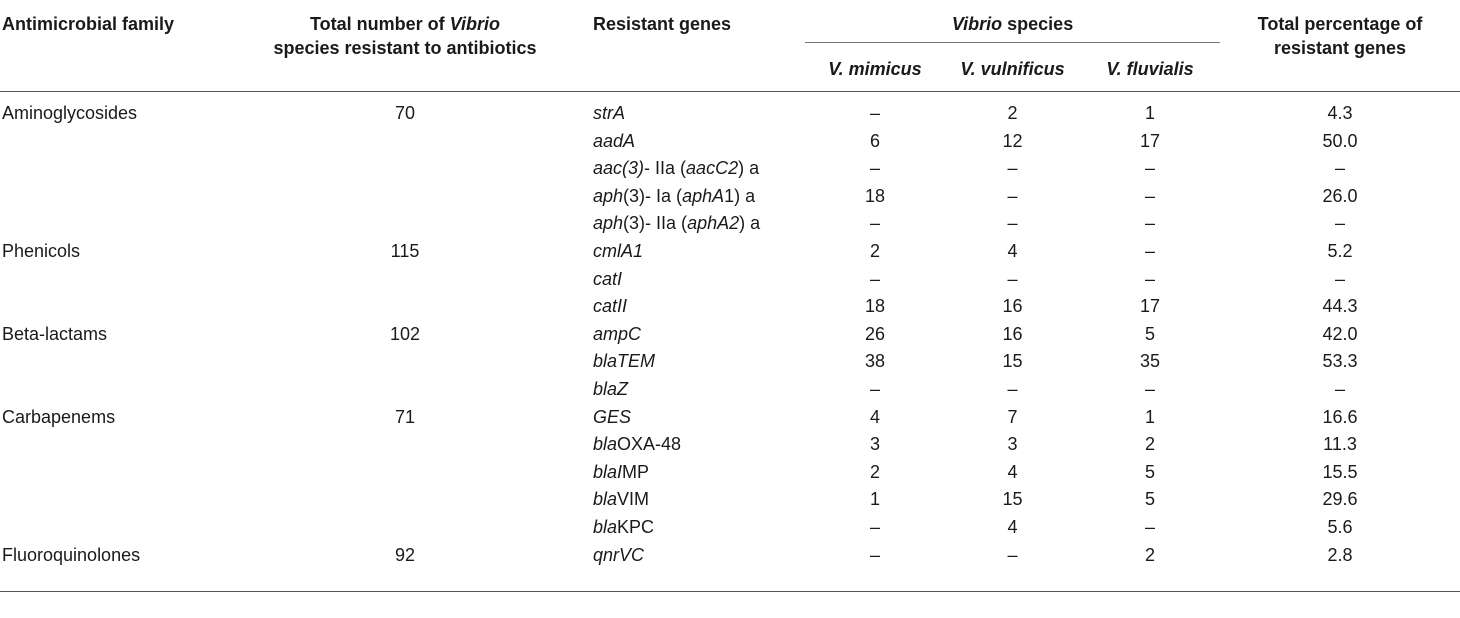 This screenshot has width=1460, height=618. I want to click on table-row: Phenicols 115 cmlA1 2 4 – 5.2, so click(730, 252).